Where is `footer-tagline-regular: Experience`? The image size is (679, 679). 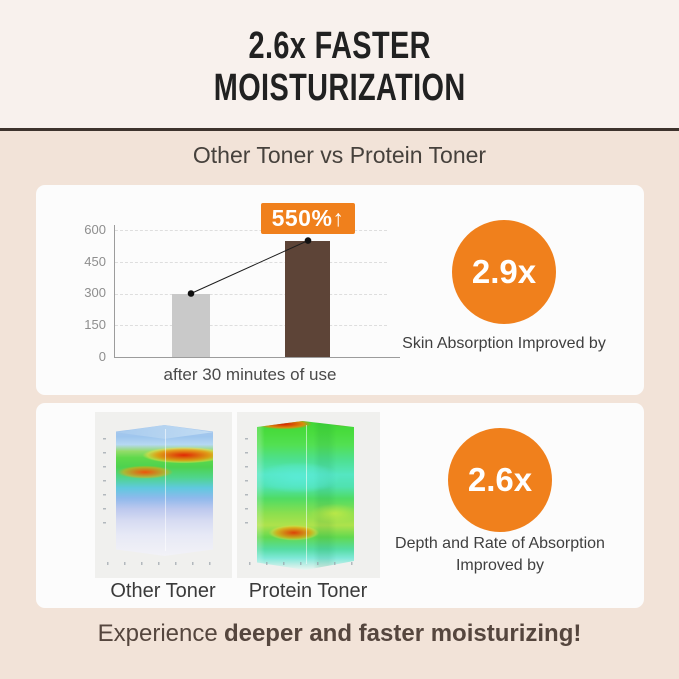
footer-tagline-regular: Experience is located at coordinates (157, 633).